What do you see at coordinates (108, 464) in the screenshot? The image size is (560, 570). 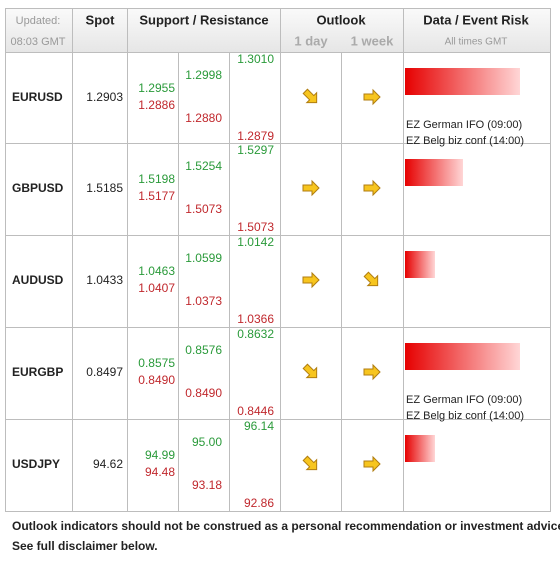 I see `spot-value: 94.62` at bounding box center [108, 464].